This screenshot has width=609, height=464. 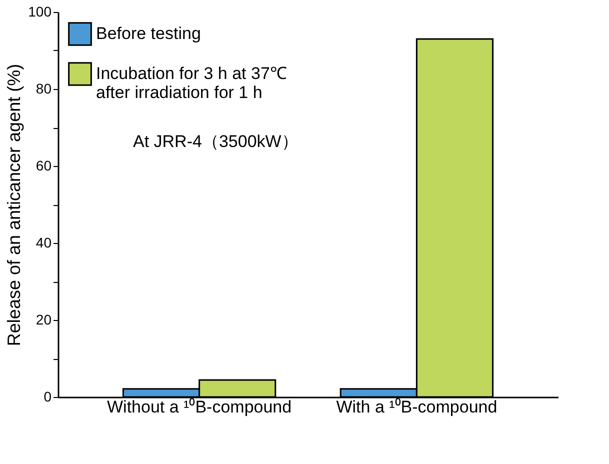 What do you see at coordinates (148, 33) in the screenshot?
I see `legend-label: Before testing` at bounding box center [148, 33].